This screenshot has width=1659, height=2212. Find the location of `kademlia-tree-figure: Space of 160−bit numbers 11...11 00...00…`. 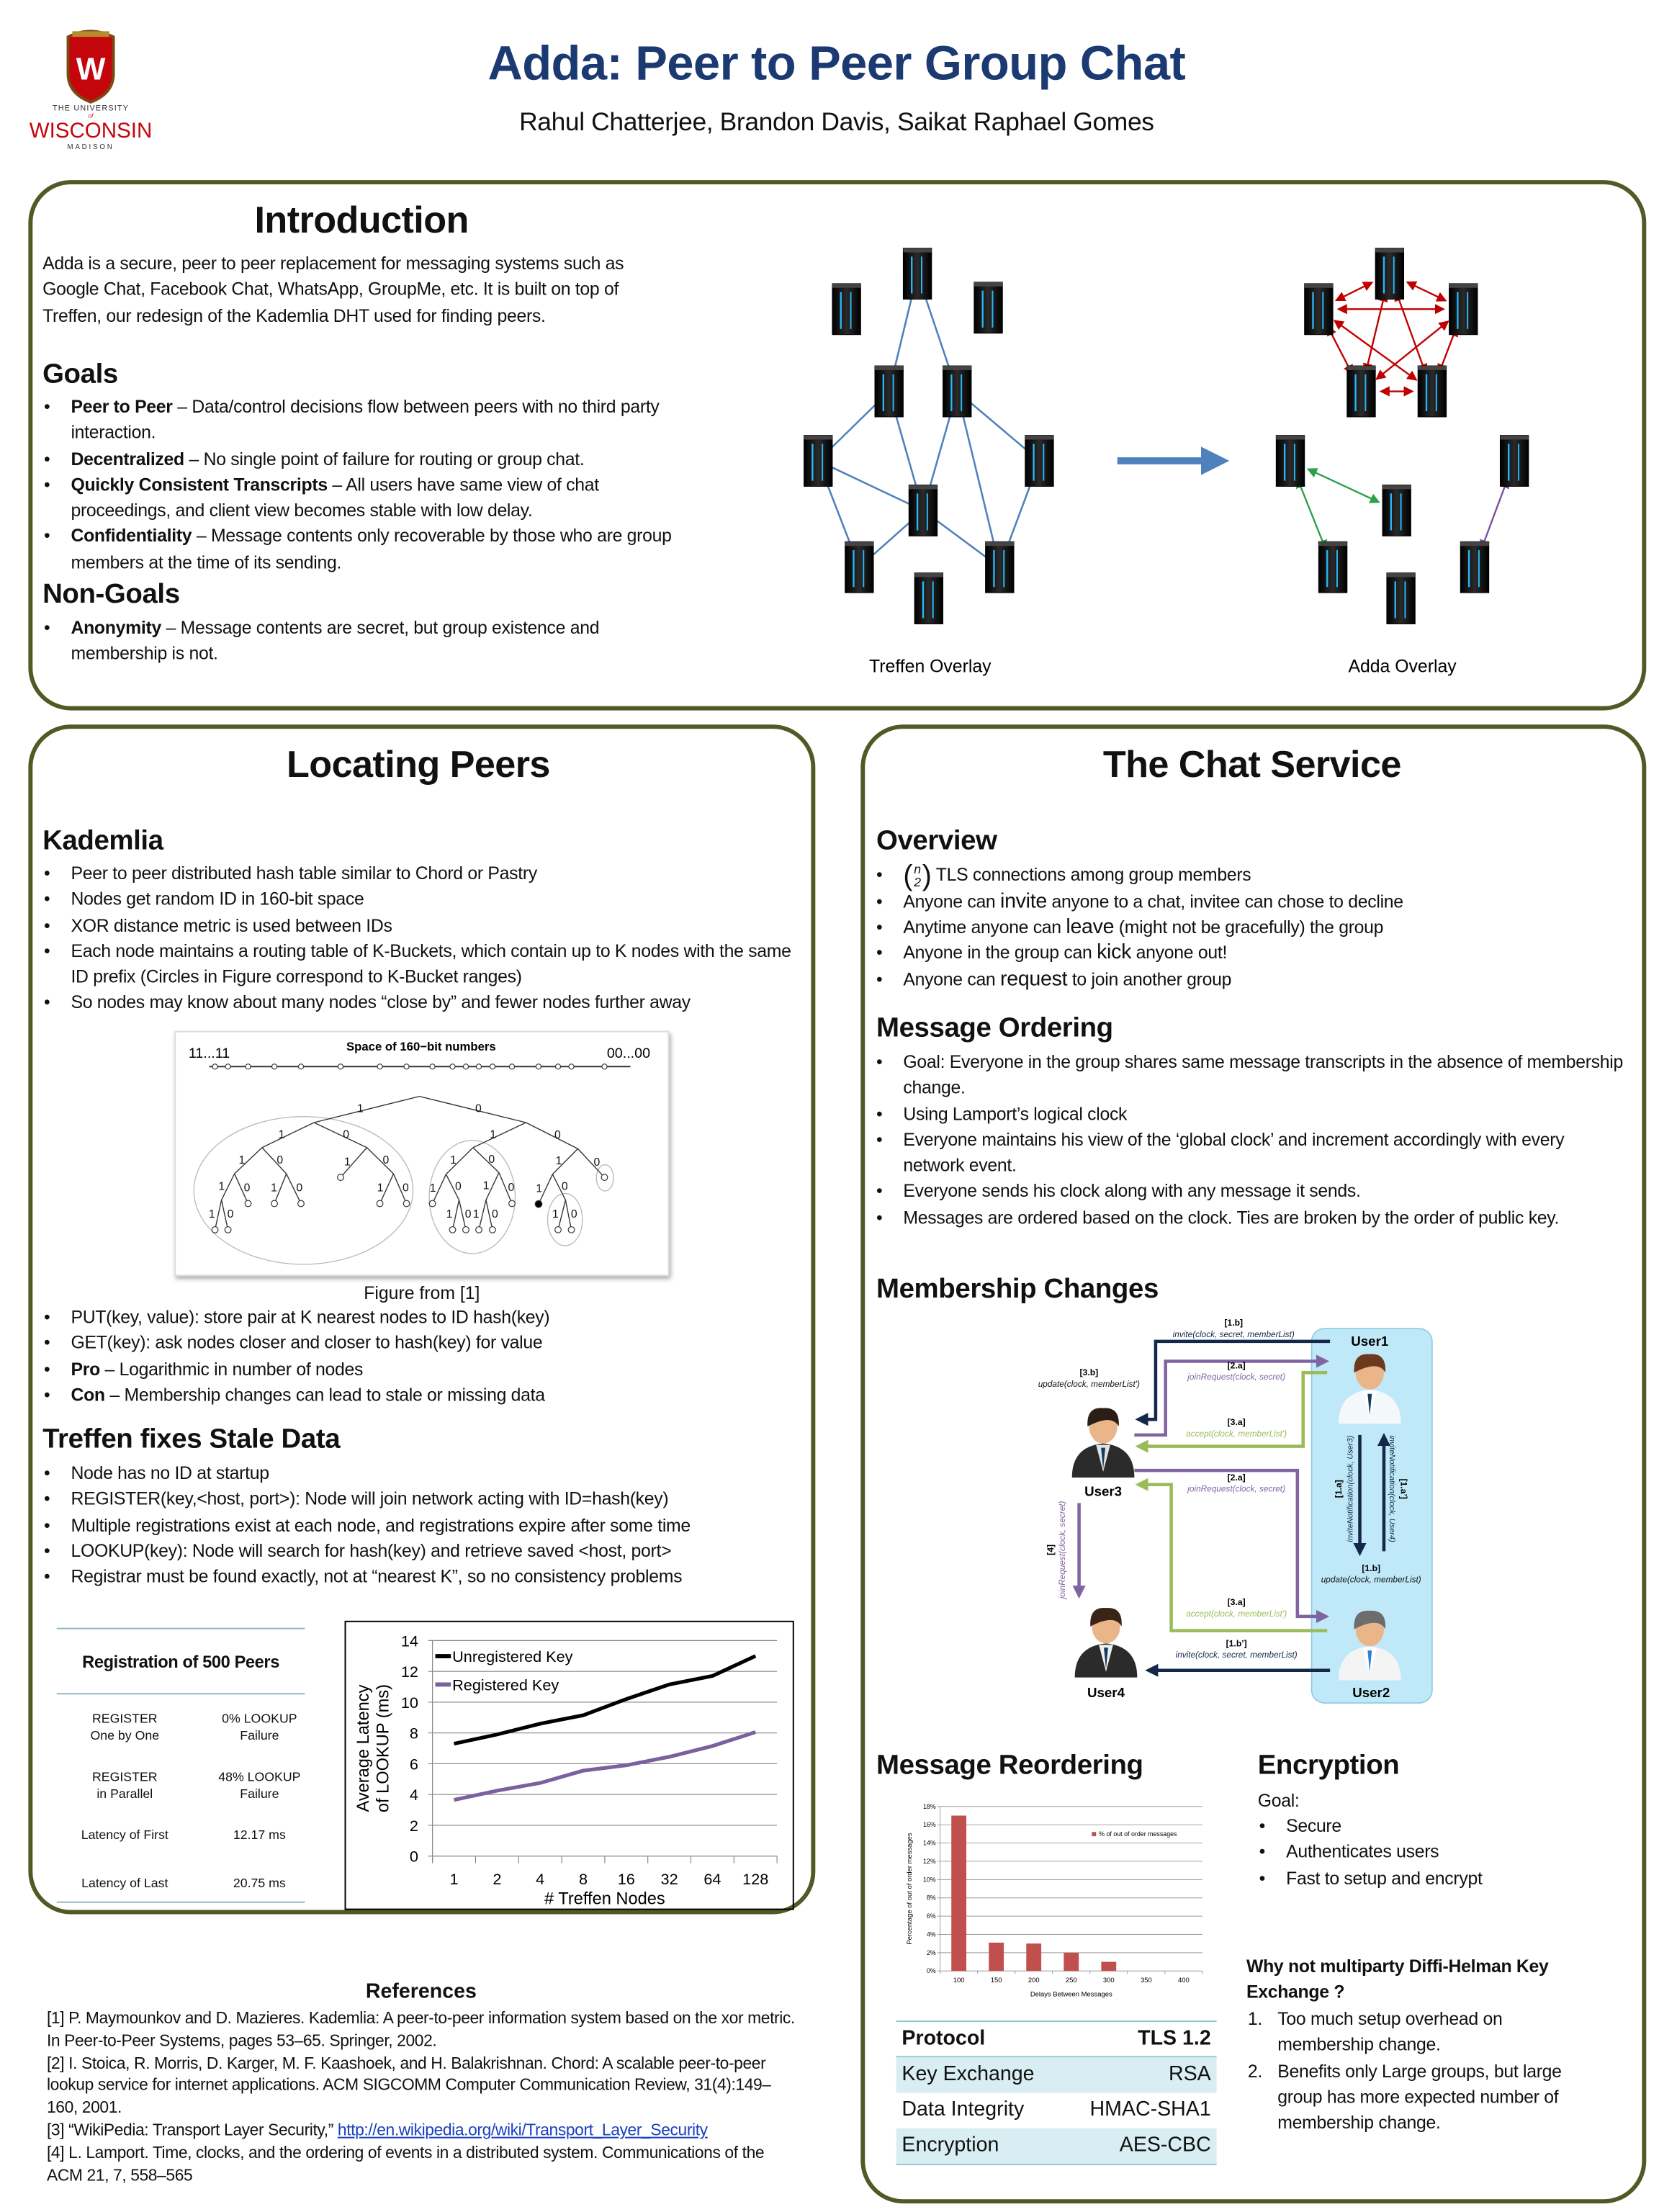

kademlia-tree-figure: Space of 160−bit numbers 11...11 00...00… is located at coordinates (420, 1153).